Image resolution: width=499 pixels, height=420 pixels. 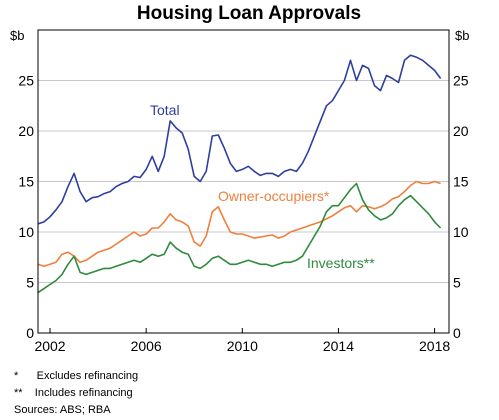 What do you see at coordinates (461, 232) in the screenshot?
I see `y-tick-right-10: 10` at bounding box center [461, 232].